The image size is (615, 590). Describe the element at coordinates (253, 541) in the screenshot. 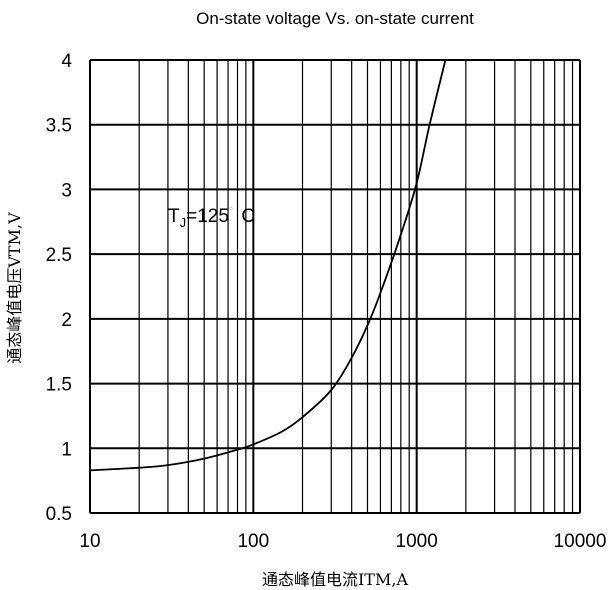

I see `x-tick-label: 100` at that location.